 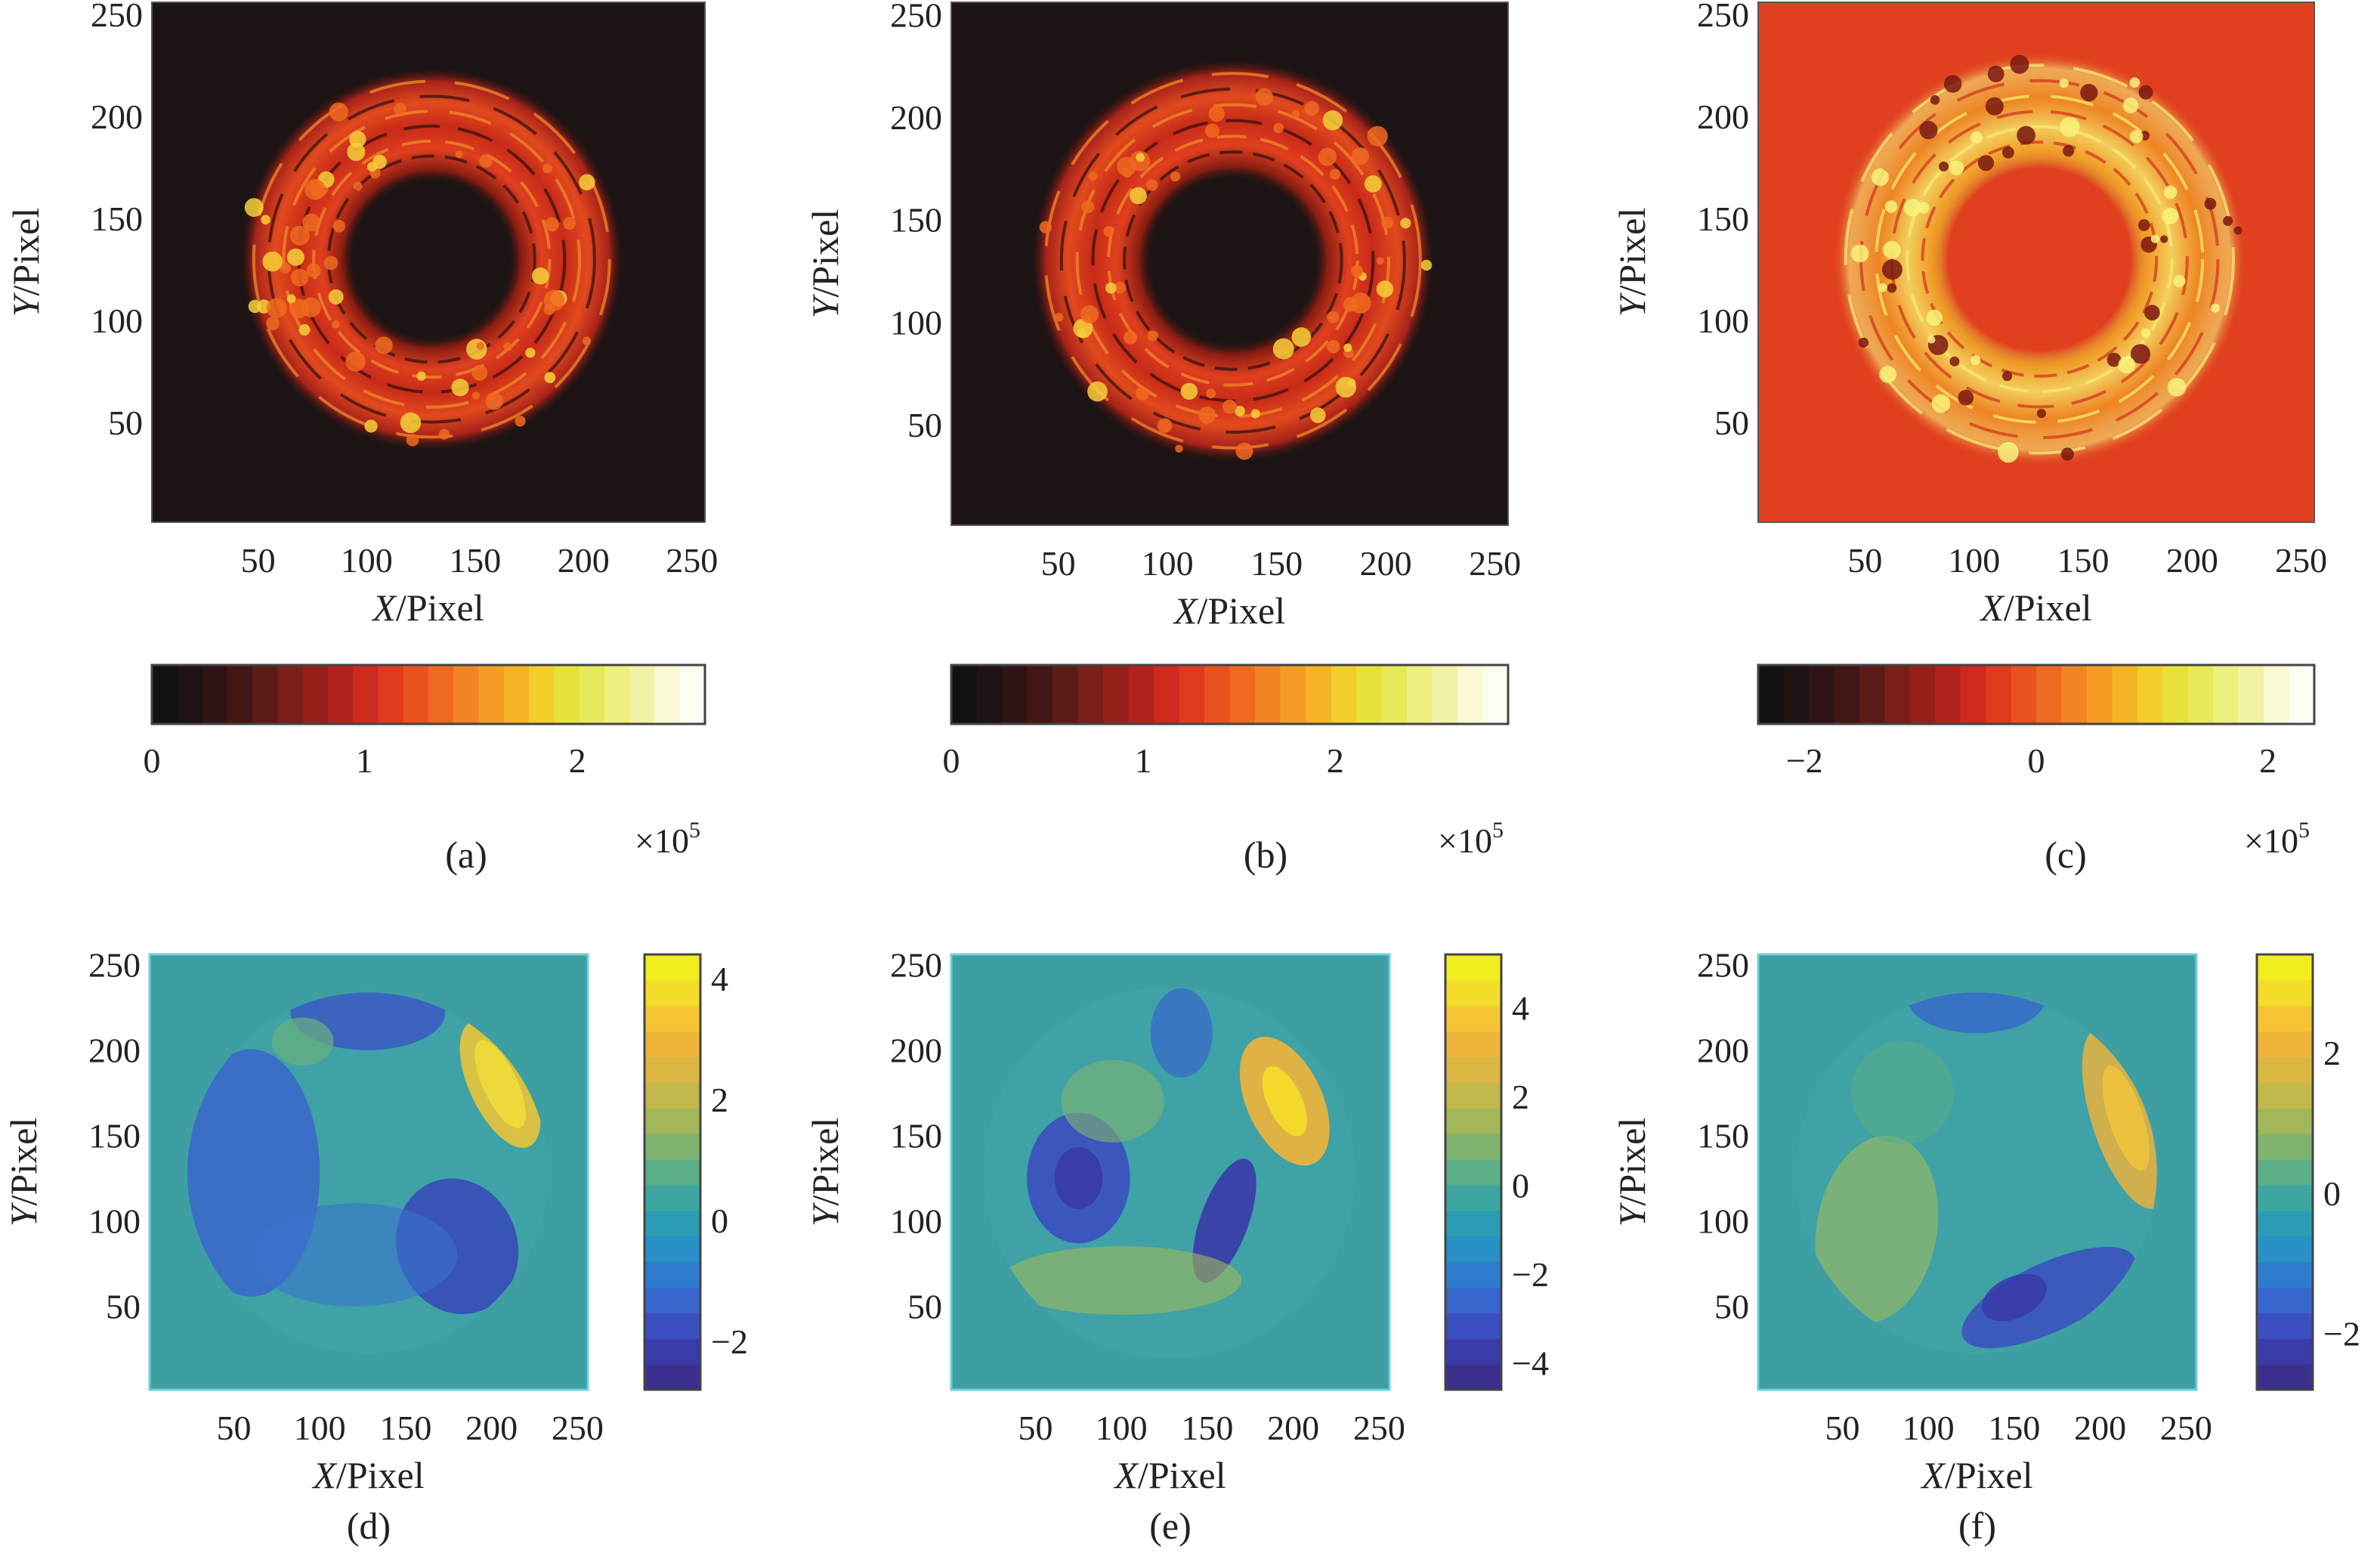 What do you see at coordinates (466, 855) in the screenshot?
I see `panel-caption-a: (a)` at bounding box center [466, 855].